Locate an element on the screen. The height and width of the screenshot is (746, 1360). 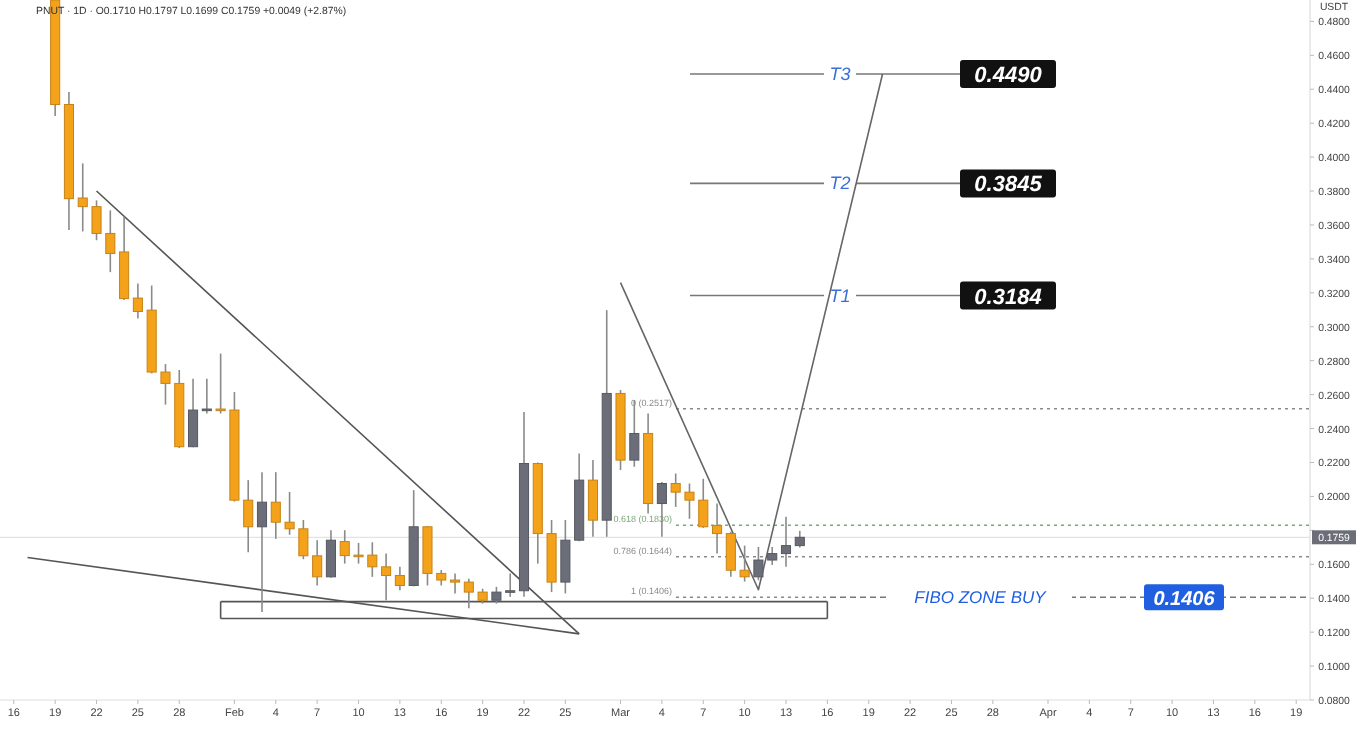
ref-line-label: FIBO ZONE BUY is located at coordinates (981, 597).